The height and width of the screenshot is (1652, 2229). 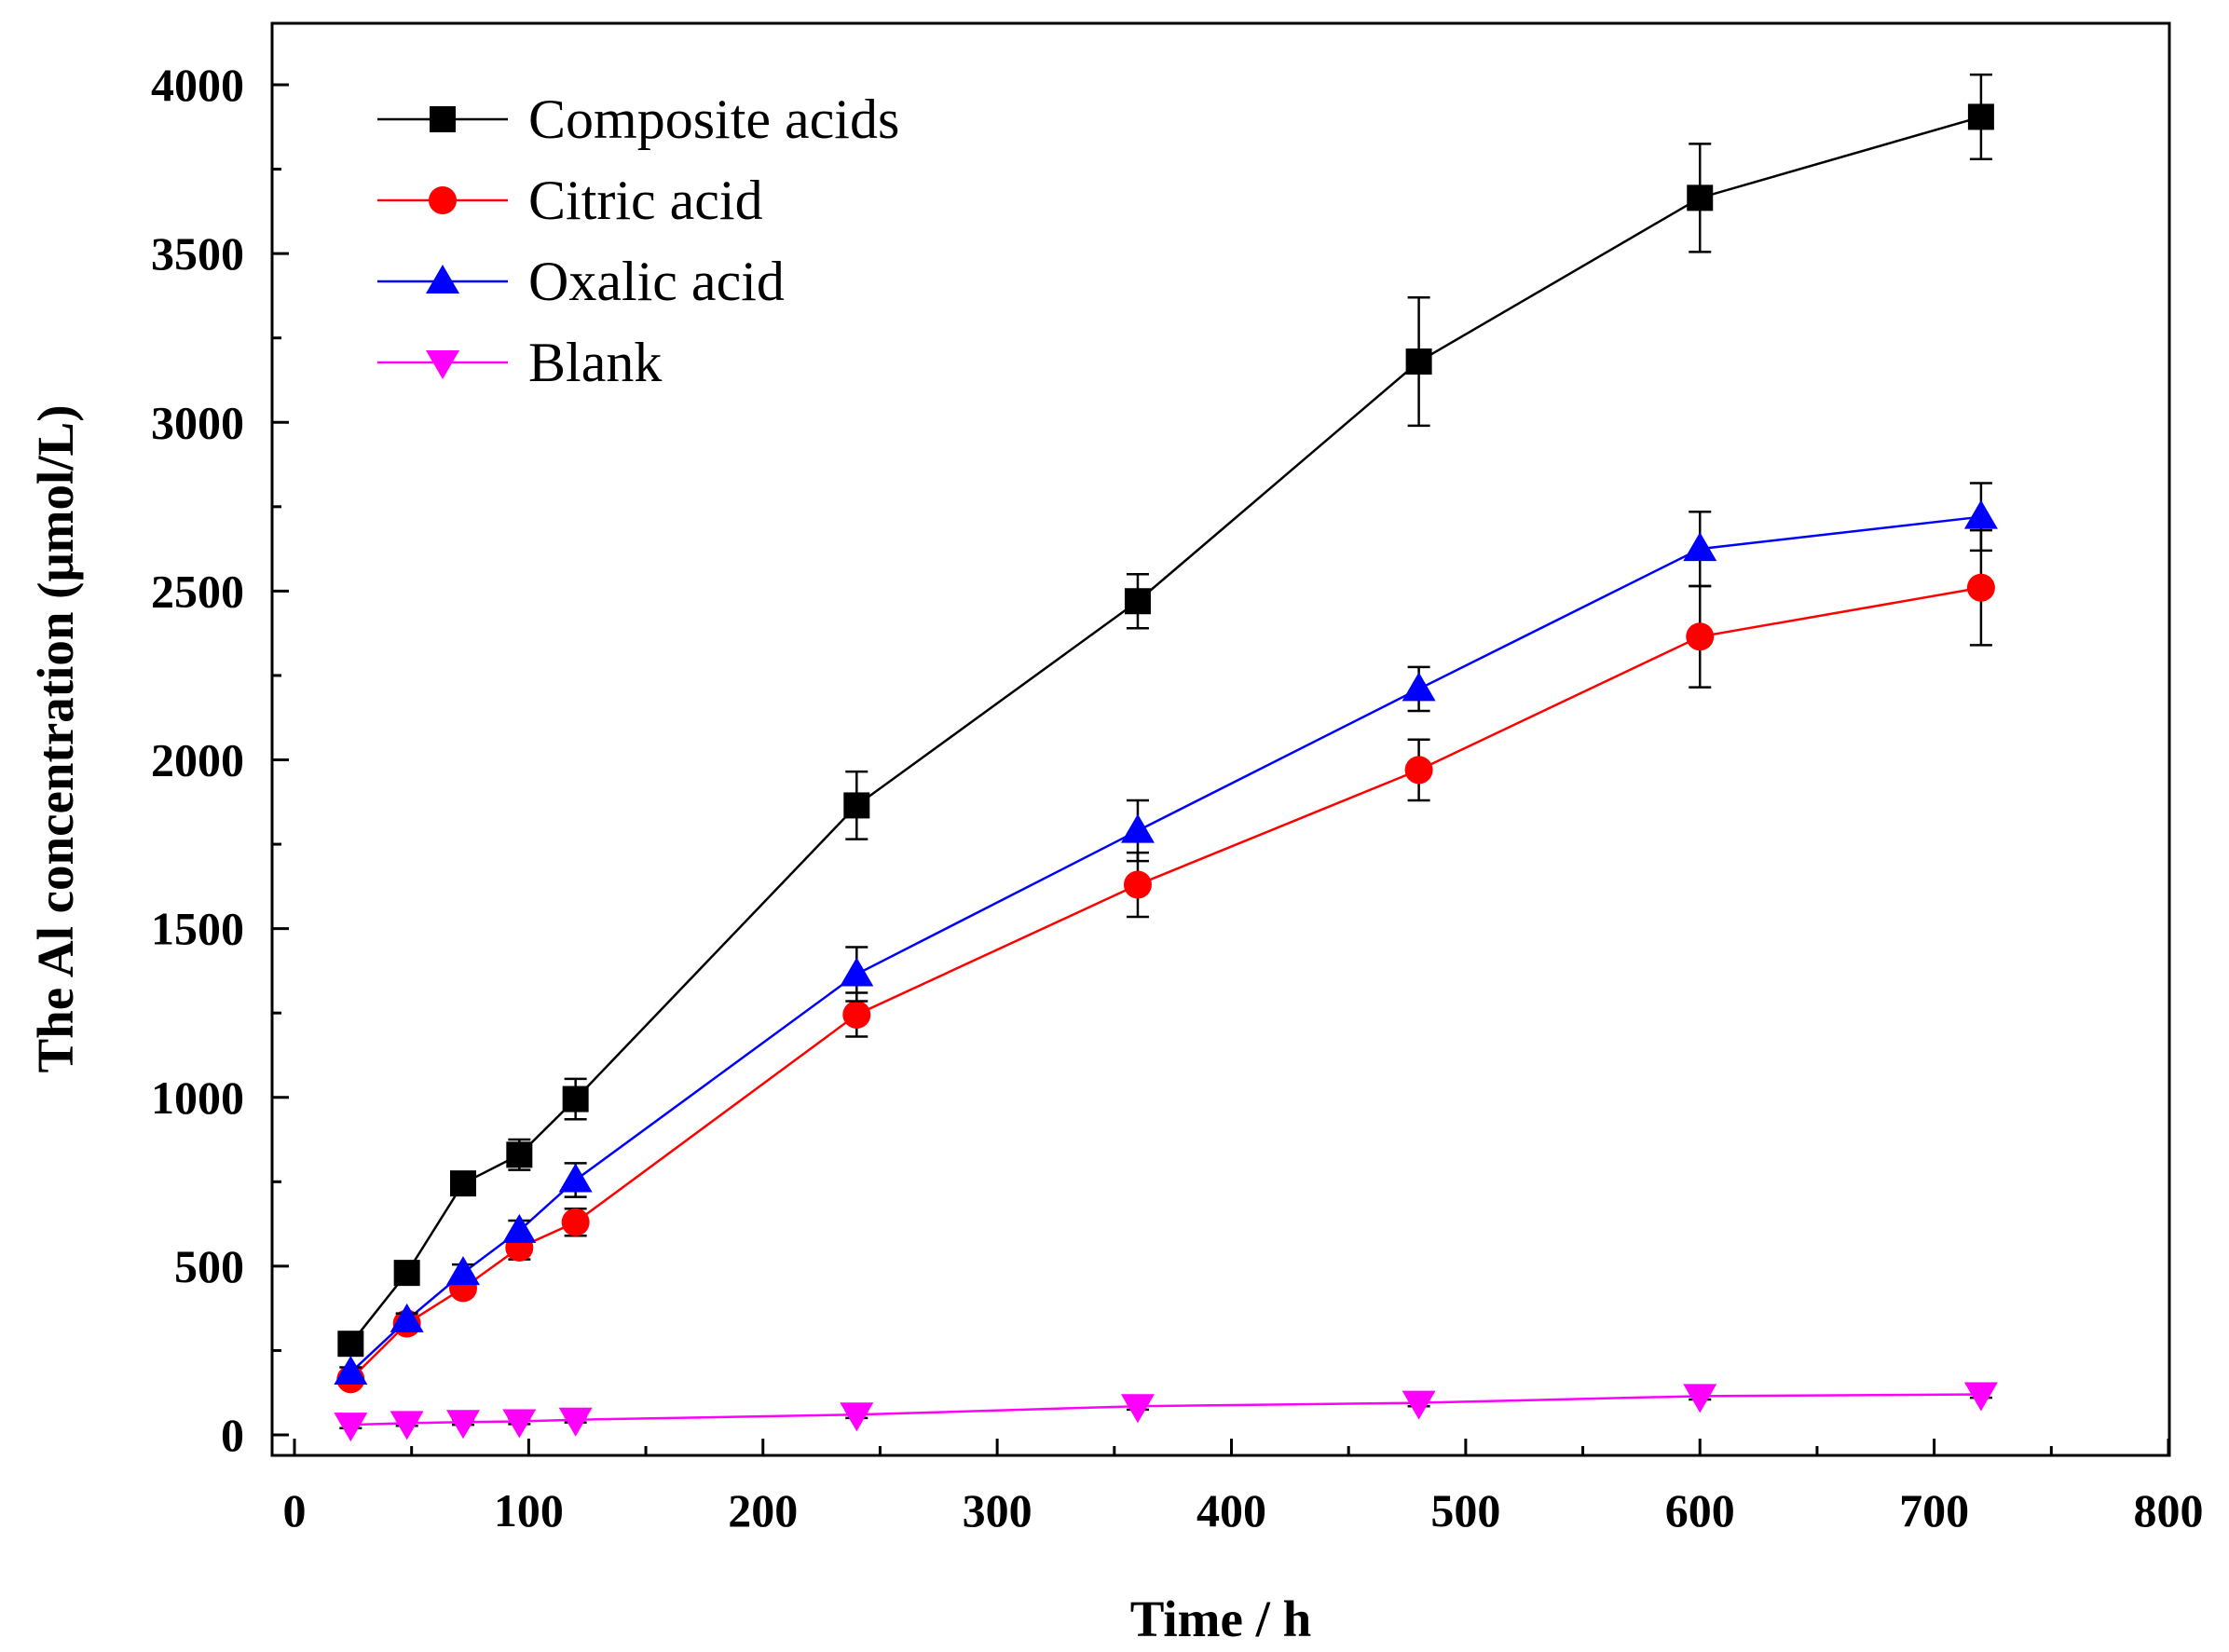 What do you see at coordinates (645, 200) in the screenshot?
I see `legend-label: Citric acid` at bounding box center [645, 200].